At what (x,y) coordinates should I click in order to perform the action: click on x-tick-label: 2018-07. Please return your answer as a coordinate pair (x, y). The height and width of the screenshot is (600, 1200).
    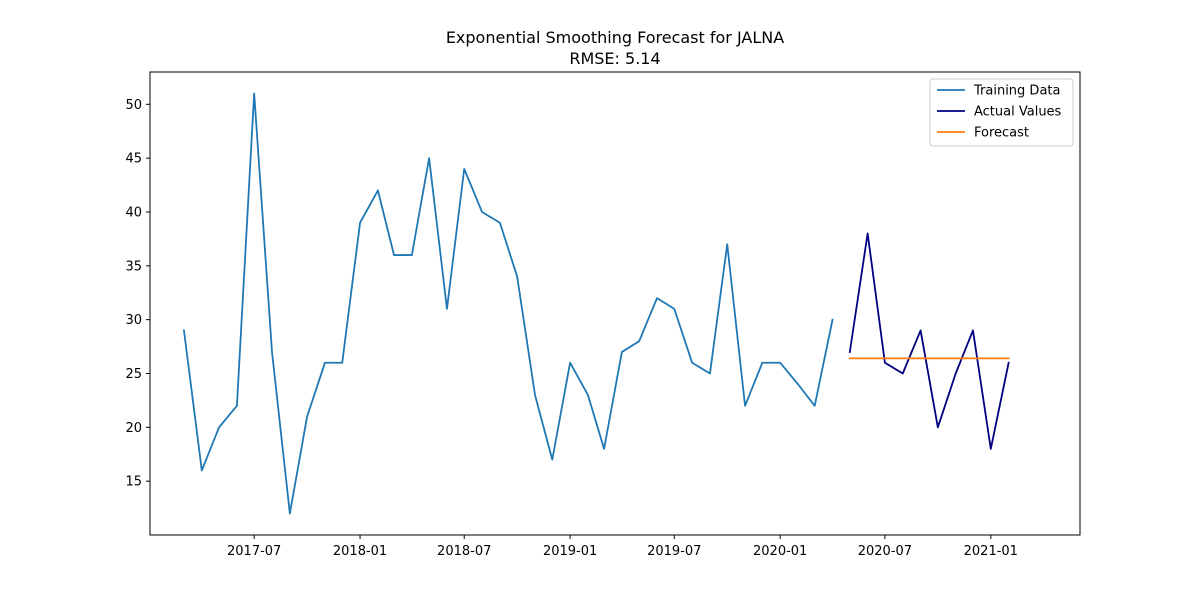
    Looking at the image, I should click on (464, 551).